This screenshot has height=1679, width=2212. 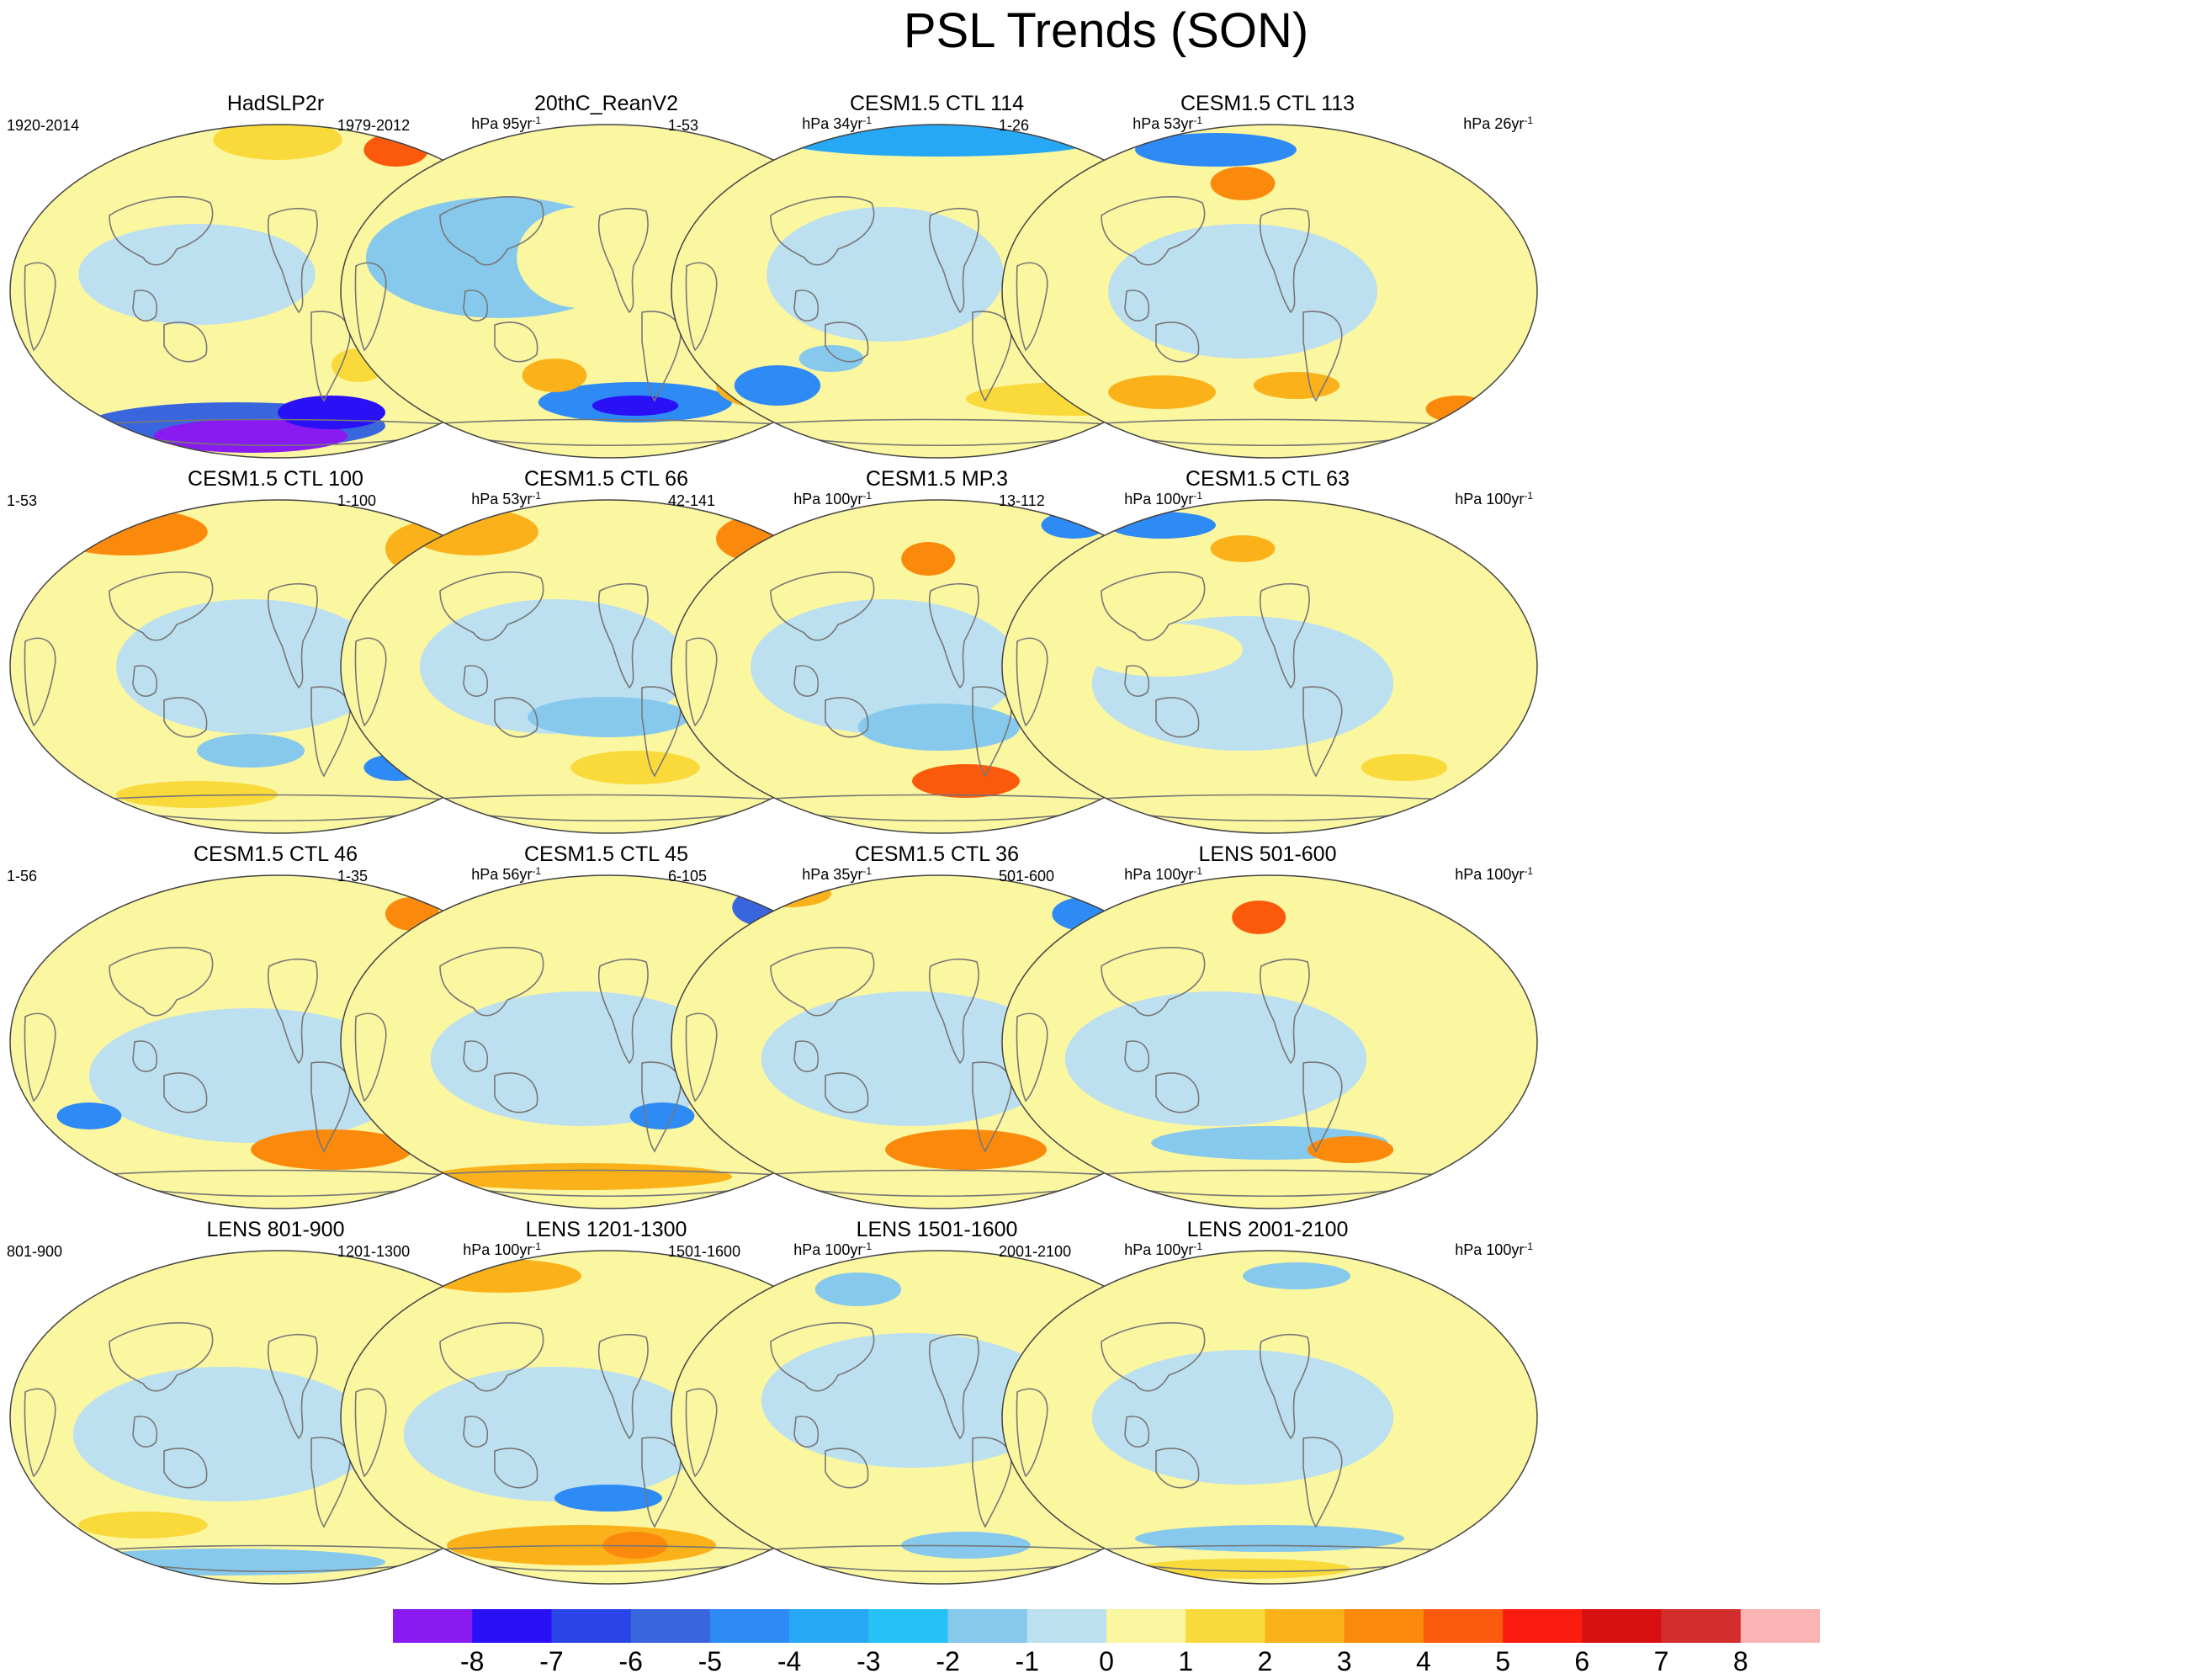 What do you see at coordinates (1014, 125) in the screenshot?
I see `panel-period: 1-26` at bounding box center [1014, 125].